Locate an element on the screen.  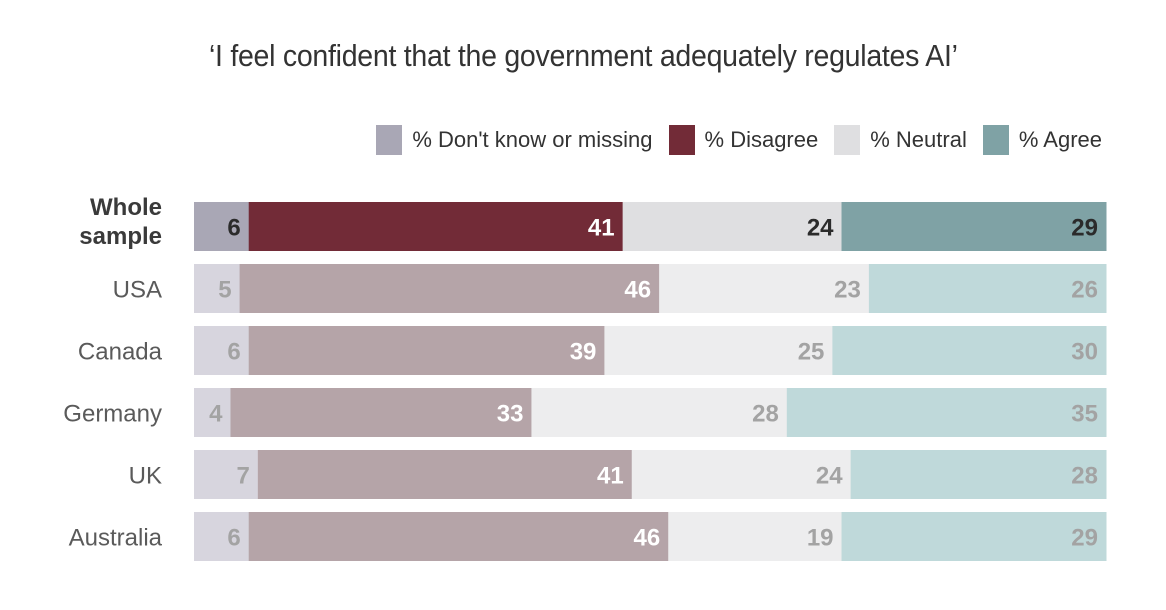
category-label-whole-sample: Whole sample is located at coordinates (120, 222).